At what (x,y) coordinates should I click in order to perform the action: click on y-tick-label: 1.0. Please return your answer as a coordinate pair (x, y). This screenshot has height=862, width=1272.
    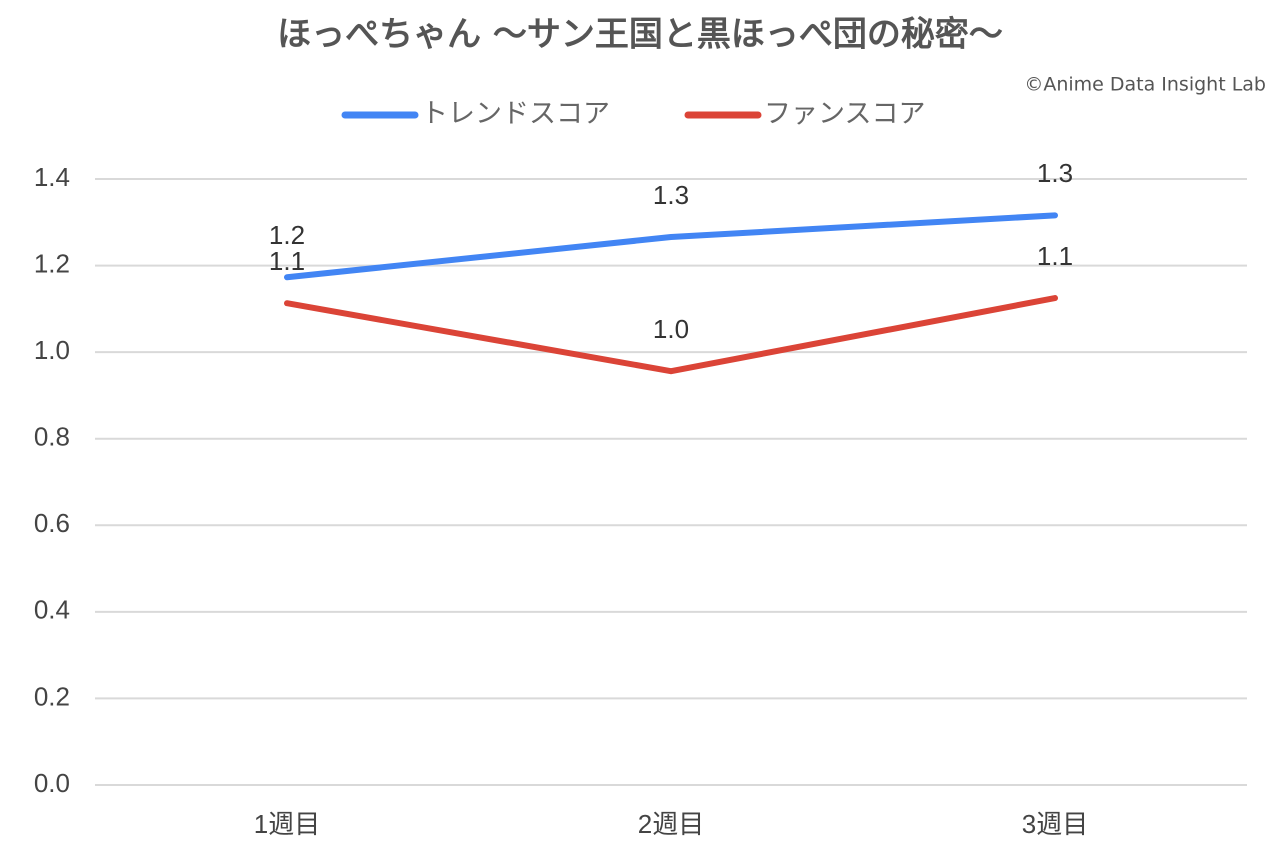
    Looking at the image, I should click on (52, 350).